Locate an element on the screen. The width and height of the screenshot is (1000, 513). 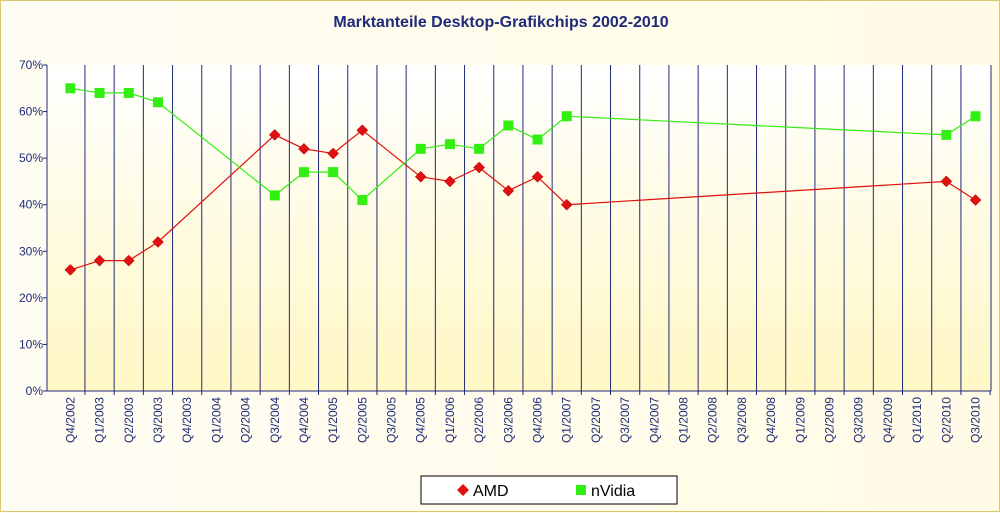
x-tick-label: Q4/2007 is located at coordinates (654, 420).